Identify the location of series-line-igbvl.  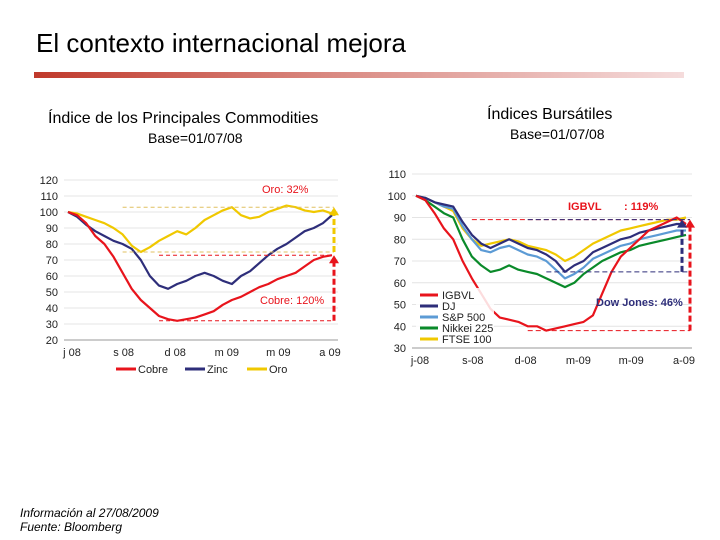
(551, 263).